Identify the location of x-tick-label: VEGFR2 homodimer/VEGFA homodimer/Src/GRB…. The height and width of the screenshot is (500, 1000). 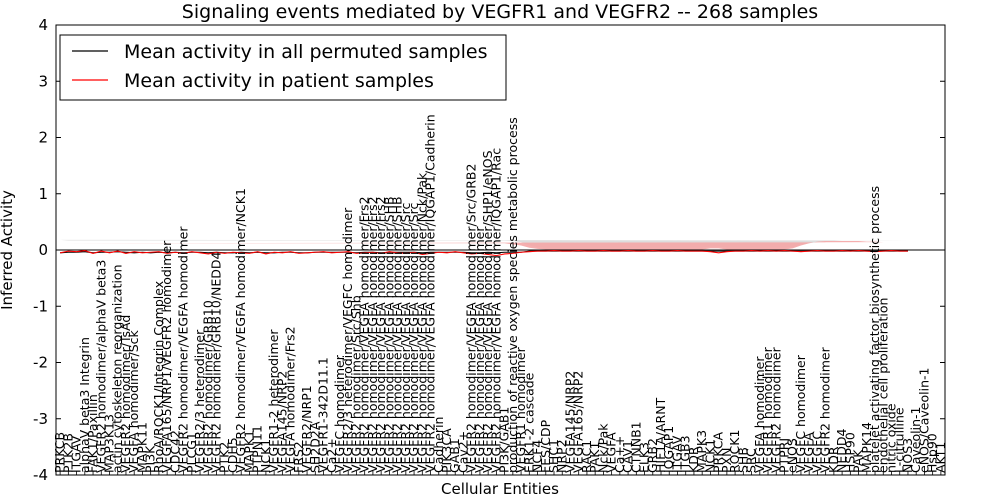
(471, 318).